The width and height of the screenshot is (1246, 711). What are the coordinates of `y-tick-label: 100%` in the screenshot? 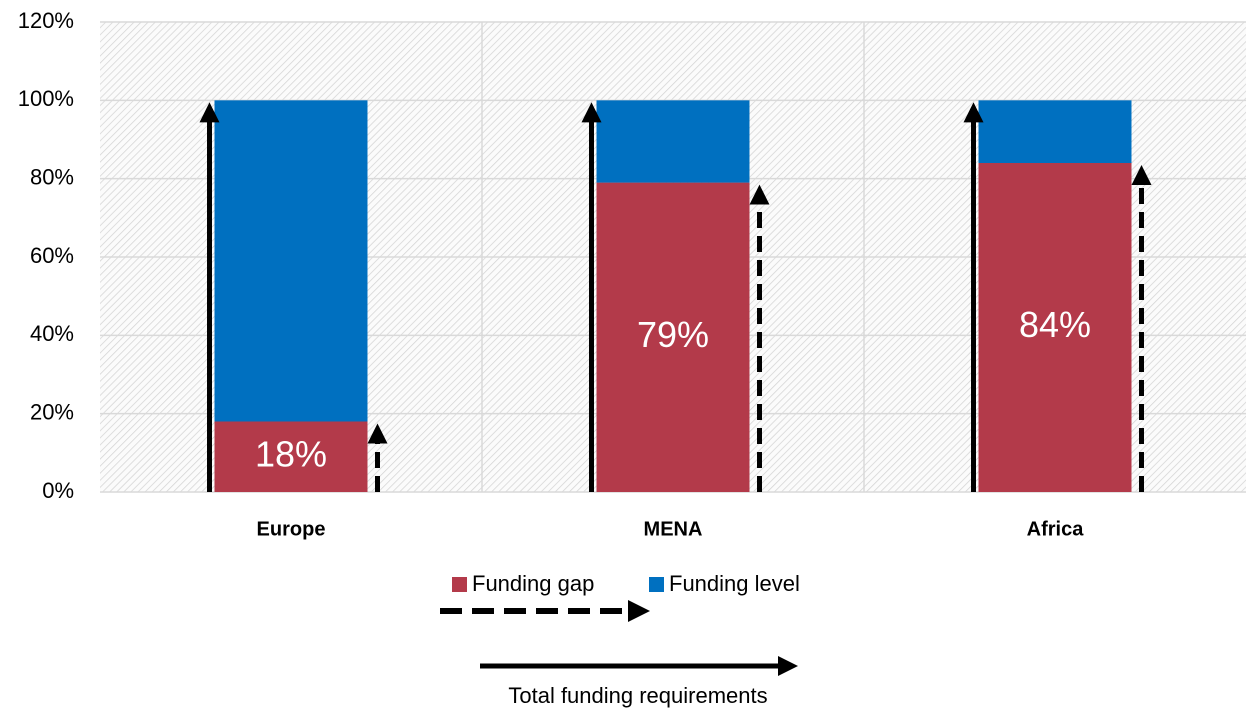 It's located at (46, 98).